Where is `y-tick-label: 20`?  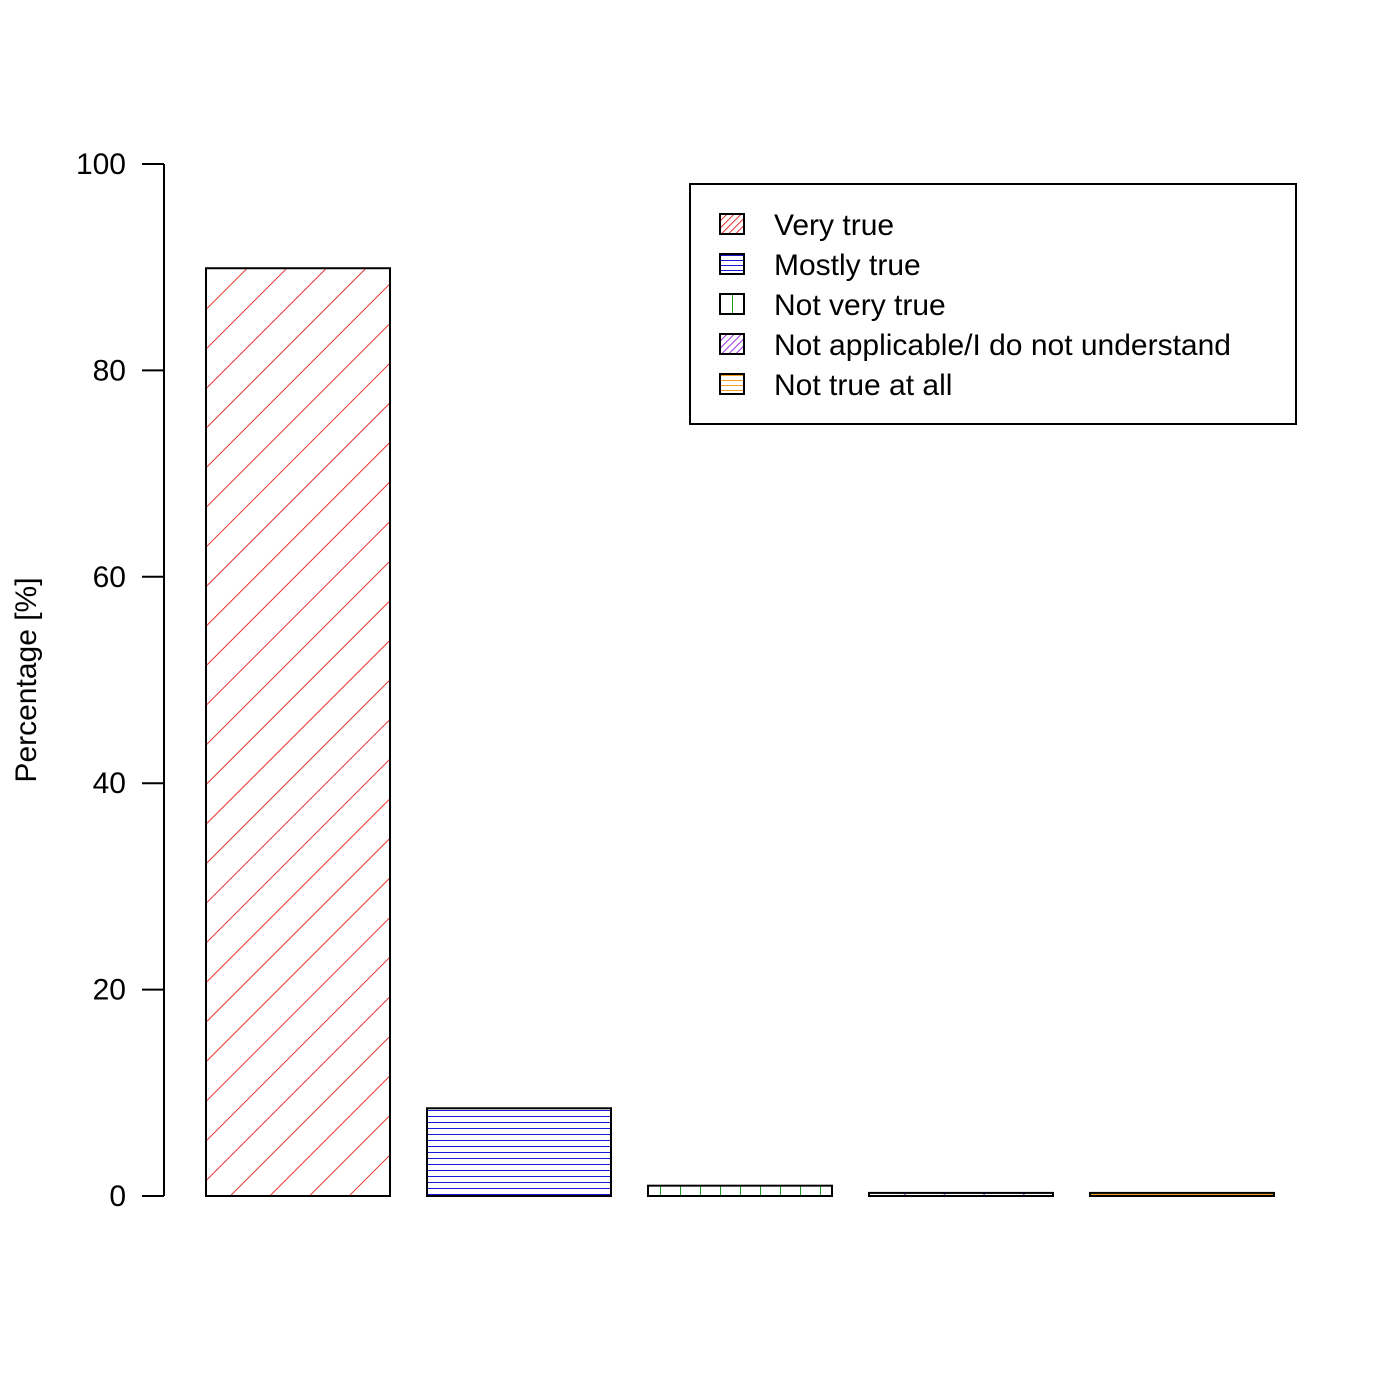
y-tick-label: 20 is located at coordinates (109, 990).